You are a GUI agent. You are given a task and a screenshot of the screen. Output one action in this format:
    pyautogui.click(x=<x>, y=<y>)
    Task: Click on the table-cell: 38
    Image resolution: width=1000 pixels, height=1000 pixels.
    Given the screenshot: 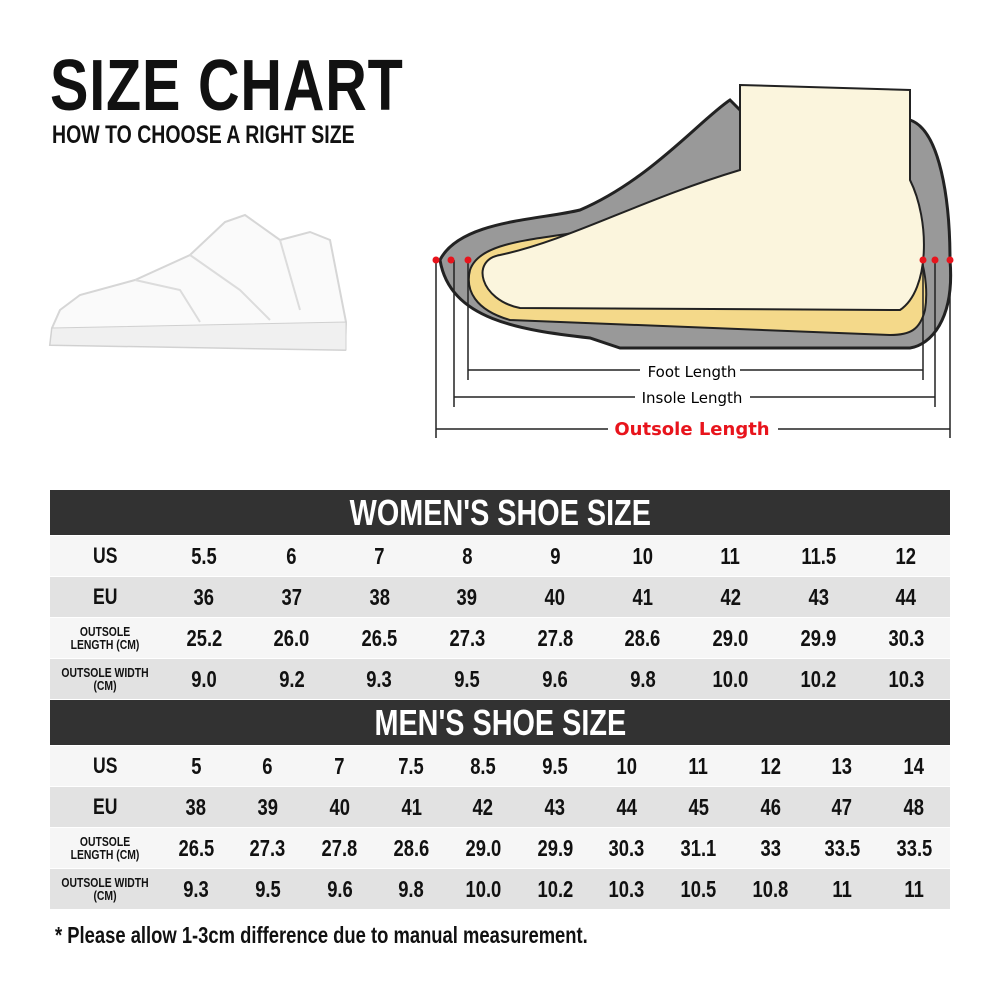 What is the action you would take?
    pyautogui.click(x=380, y=597)
    